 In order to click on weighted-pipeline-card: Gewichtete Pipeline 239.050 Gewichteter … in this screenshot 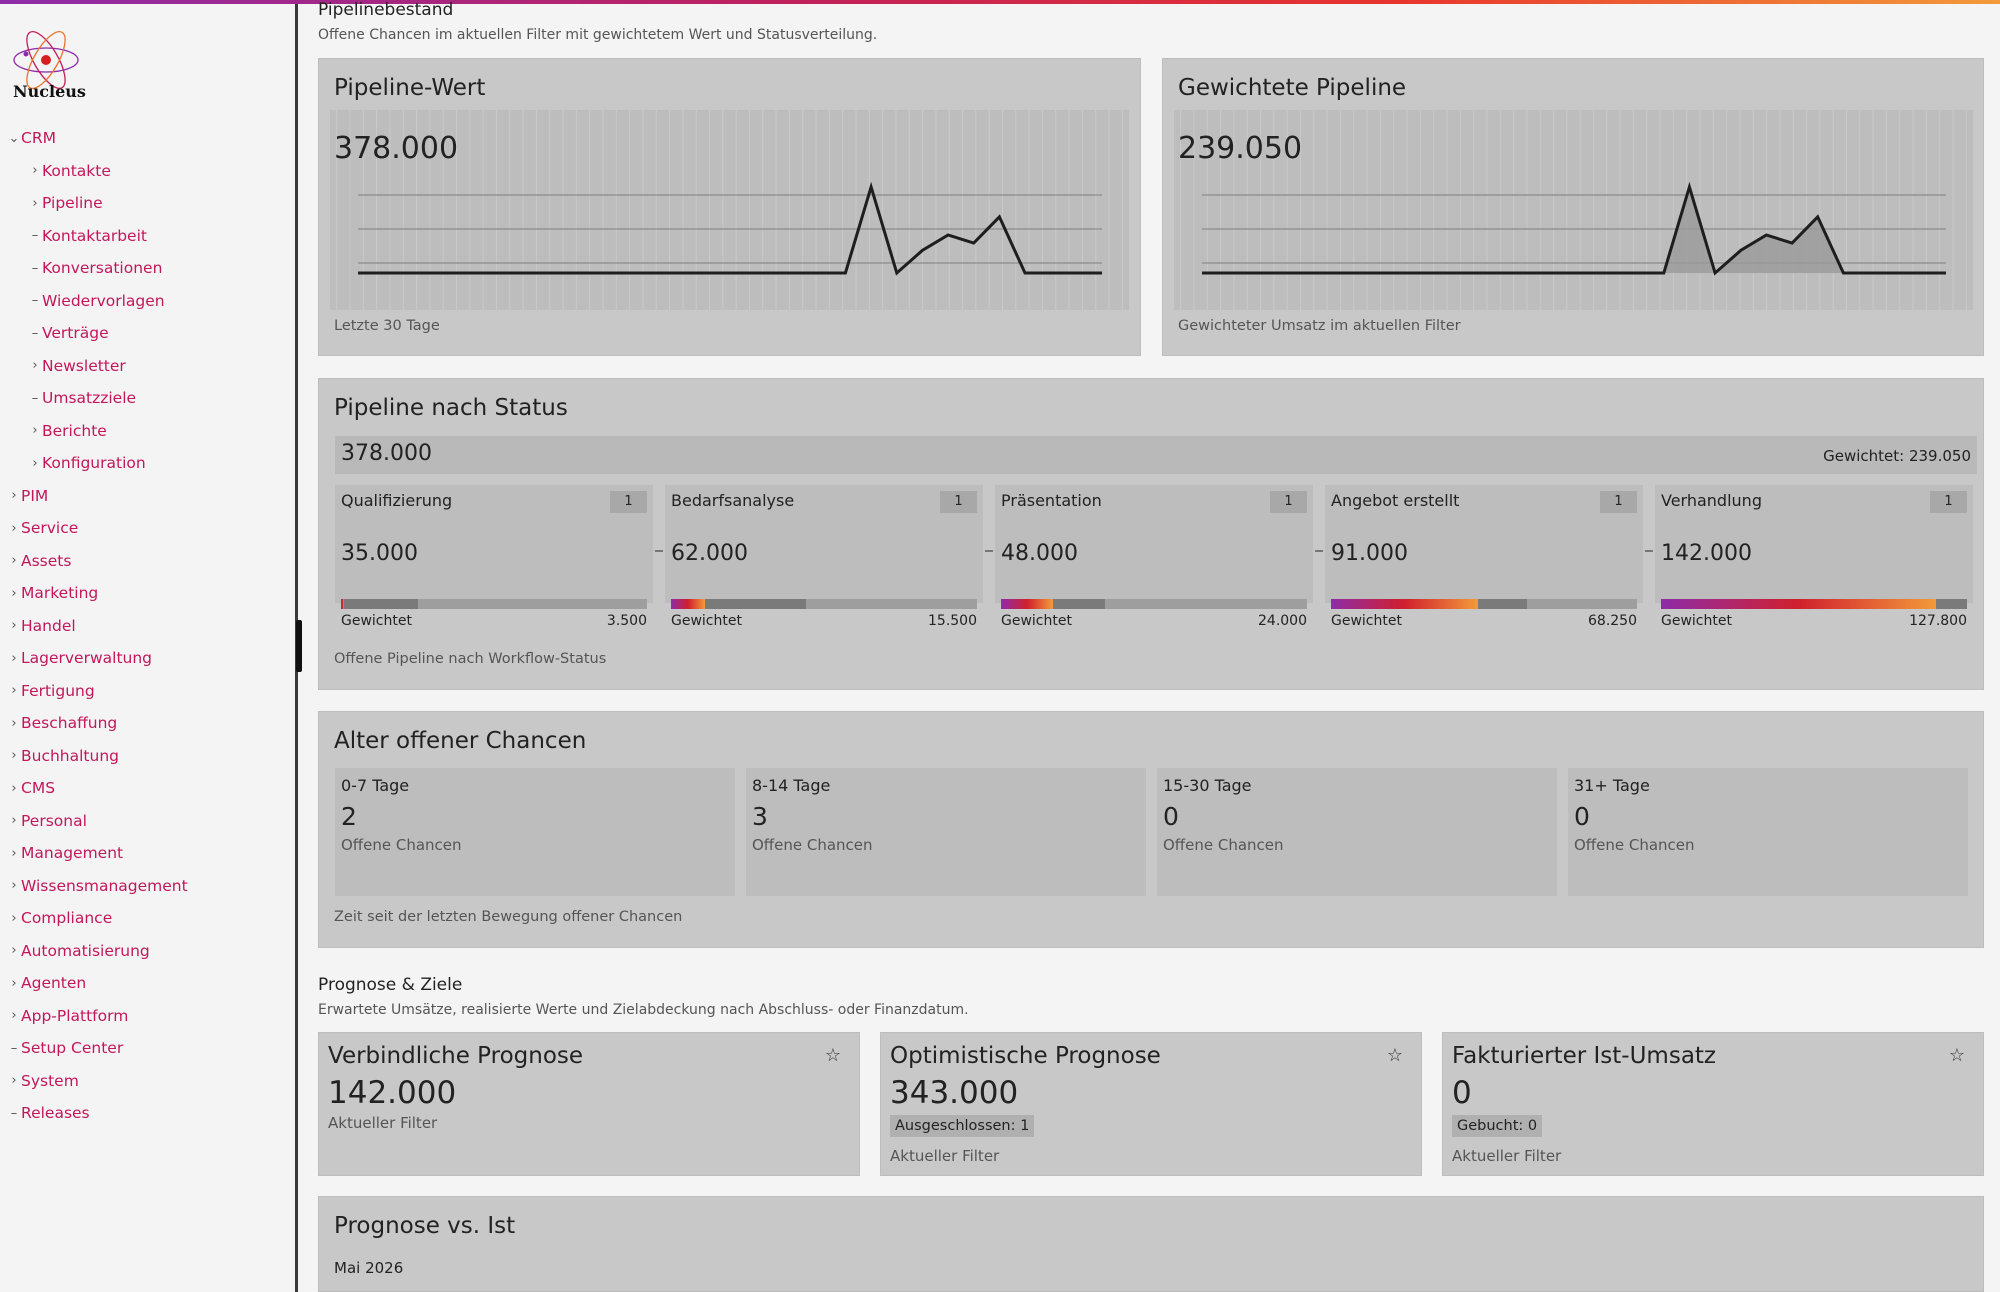, I will do `click(1573, 207)`.